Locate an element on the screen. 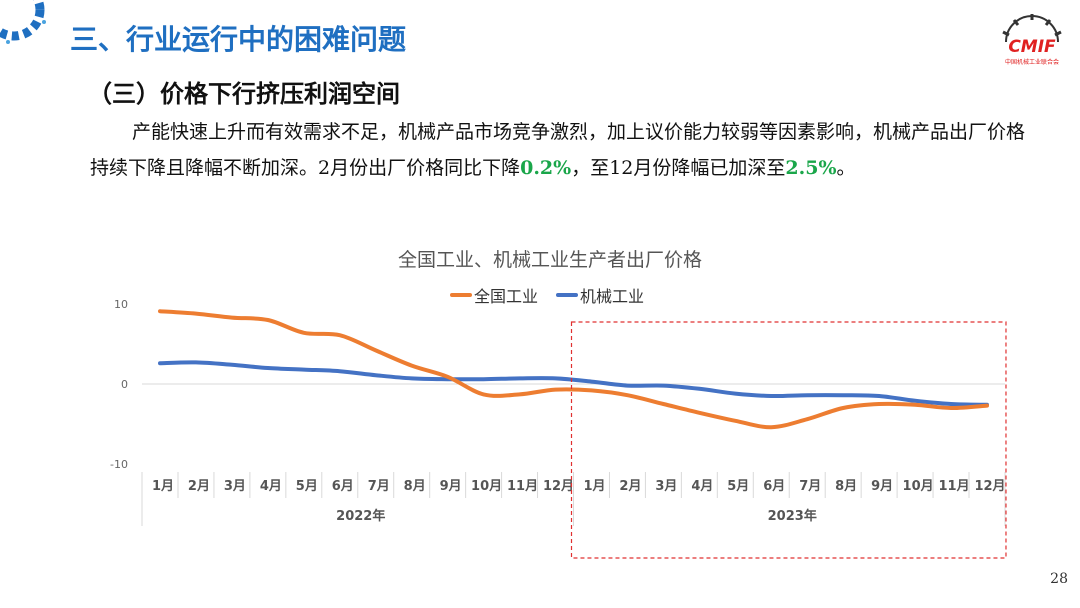 Image resolution: width=1080 pixels, height=608 pixels. legend-label-industry: 全国工业 is located at coordinates (506, 296).